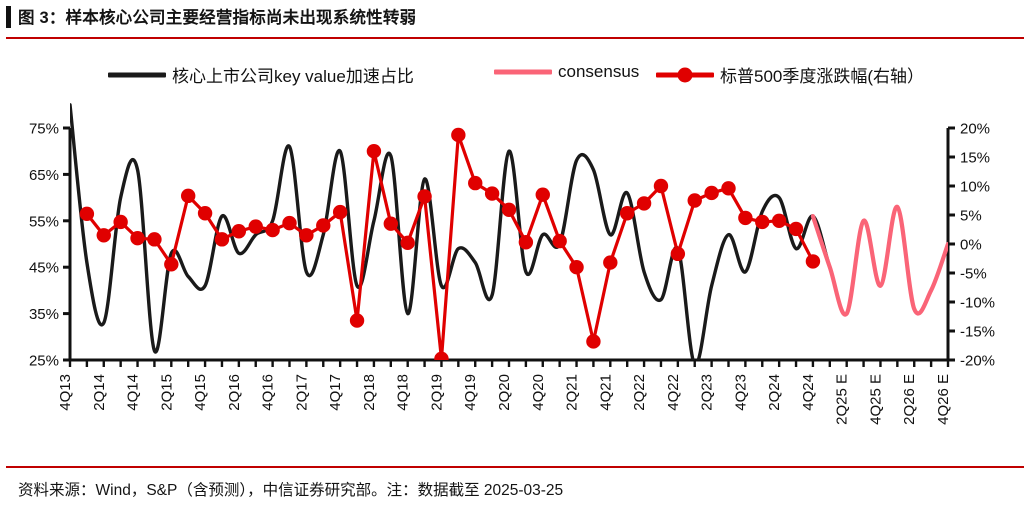 This screenshot has height=514, width=1030. Describe the element at coordinates (977, 332) in the screenshot. I see `right-axis-tick-label: -15%` at that location.